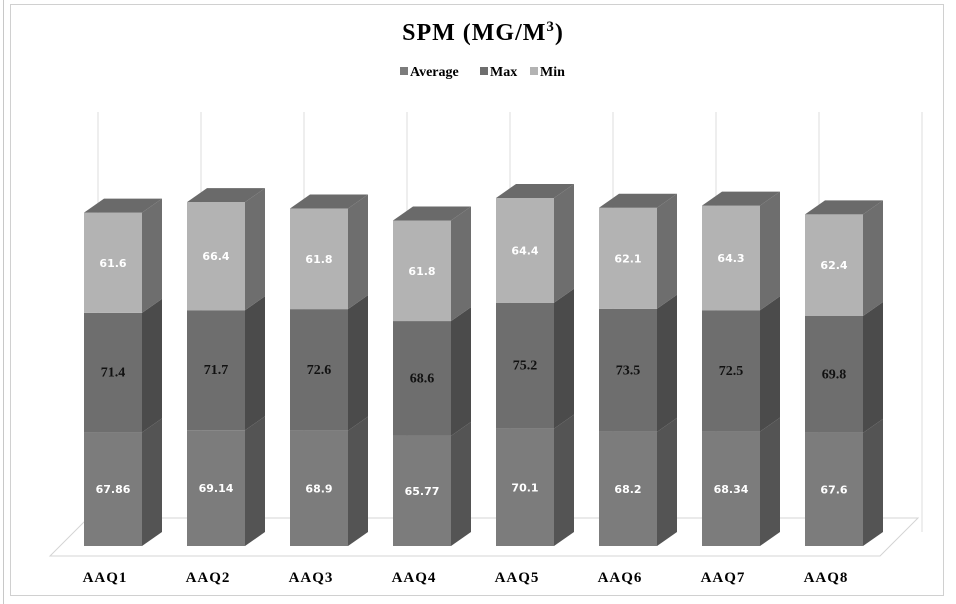 The width and height of the screenshot is (956, 604). I want to click on bar-top-aaq3, so click(329, 201).